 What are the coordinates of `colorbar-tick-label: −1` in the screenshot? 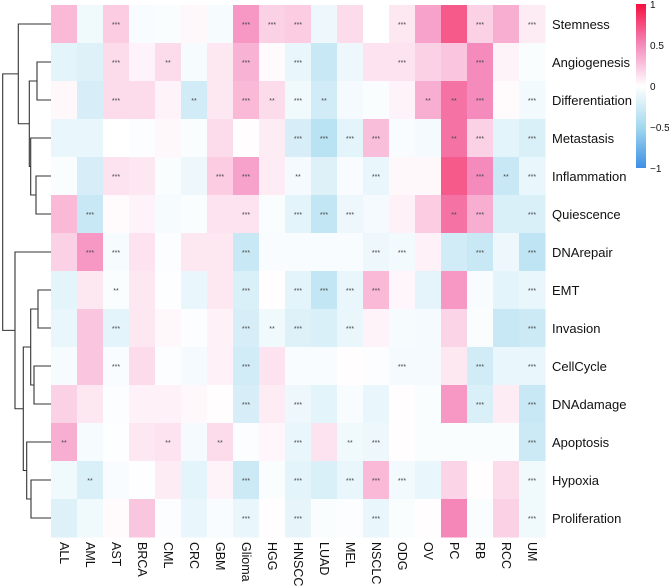 It's located at (656, 169).